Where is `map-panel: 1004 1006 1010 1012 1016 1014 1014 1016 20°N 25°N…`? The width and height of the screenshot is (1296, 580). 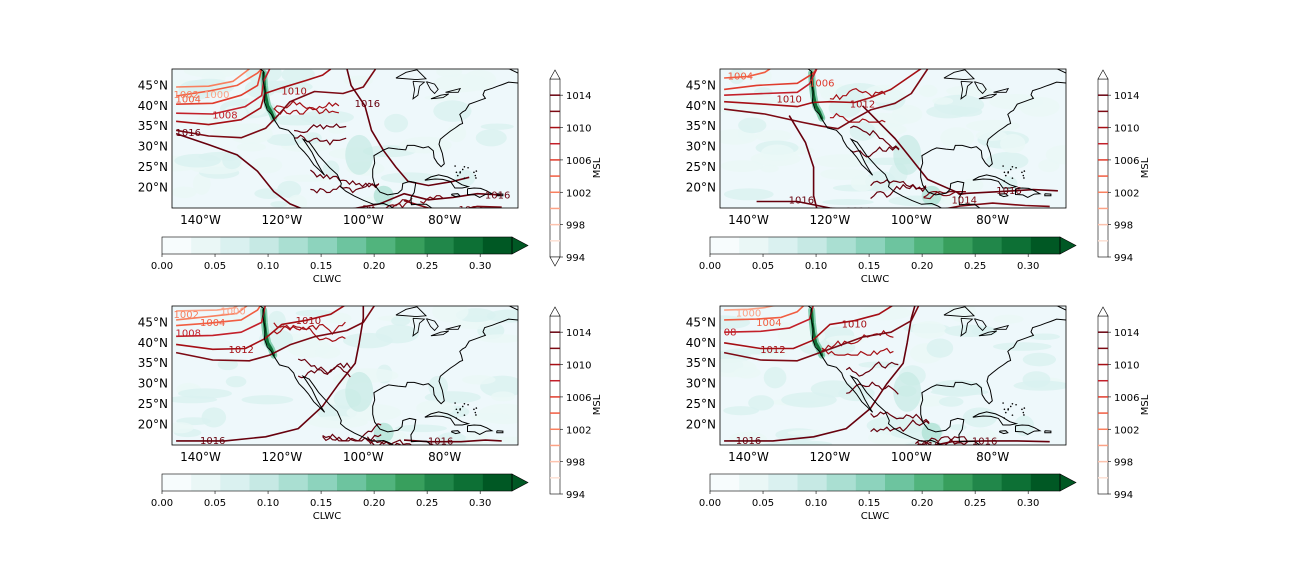 map-panel: 1004 1006 1010 1012 1016 1014 1014 1016 20°N 25°N… is located at coordinates (918, 176).